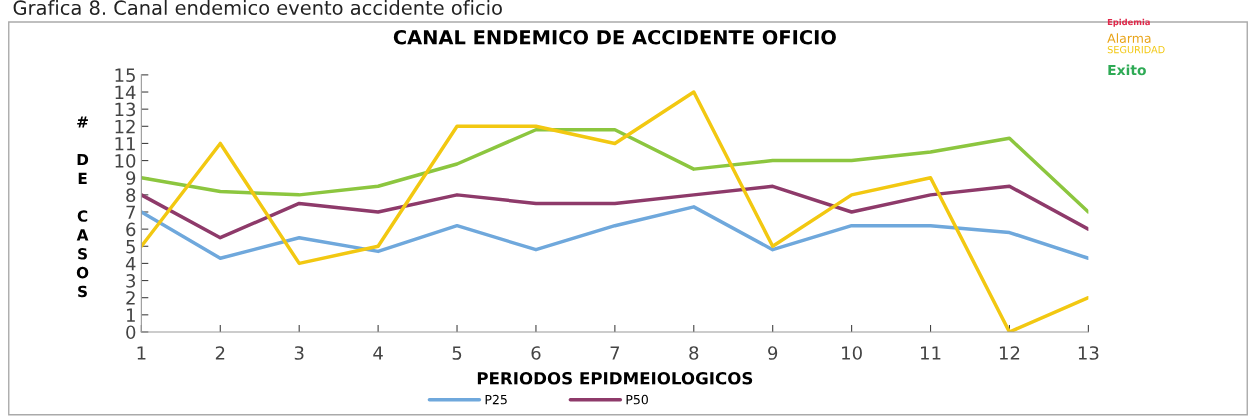 This screenshot has height=416, width=1251. I want to click on y-tick-label: 3, so click(131, 281).